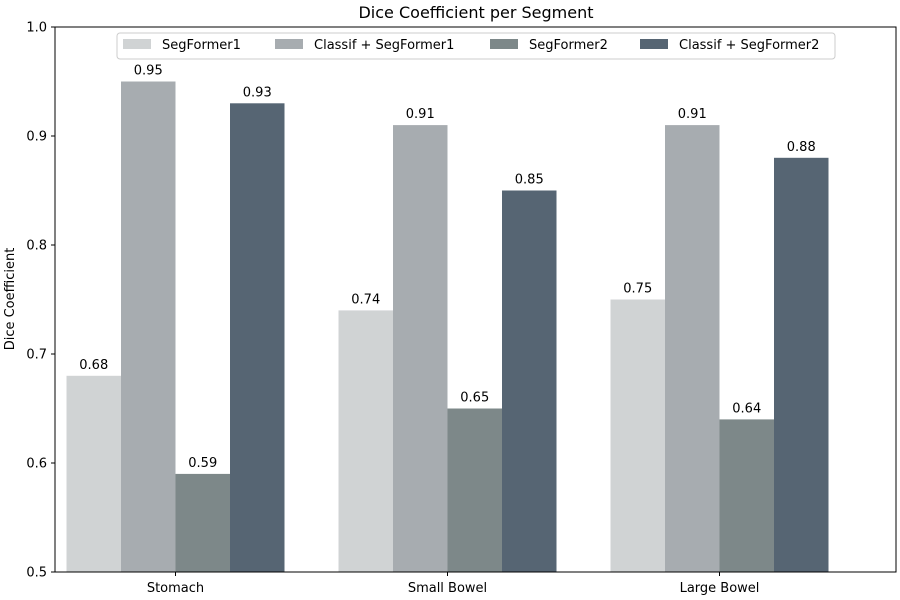 This screenshot has height=600, width=900. Describe the element at coordinates (365, 299) in the screenshot. I see `data-label: 0.74` at that location.